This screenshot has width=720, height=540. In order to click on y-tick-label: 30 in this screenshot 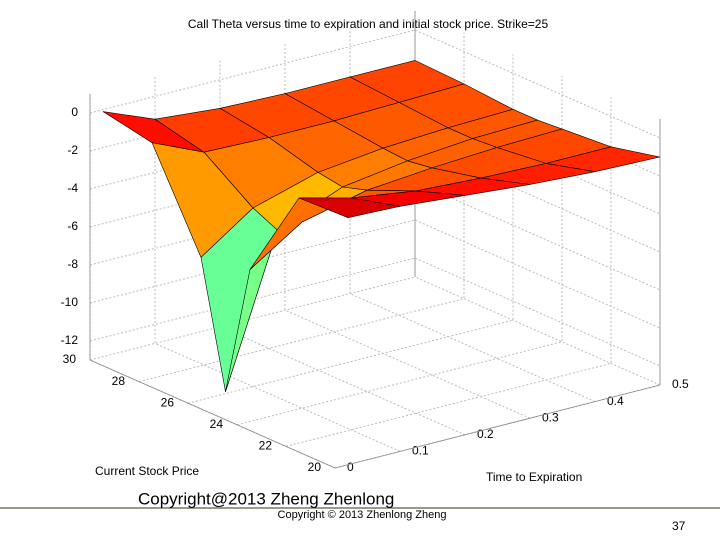, I will do `click(70, 359)`.